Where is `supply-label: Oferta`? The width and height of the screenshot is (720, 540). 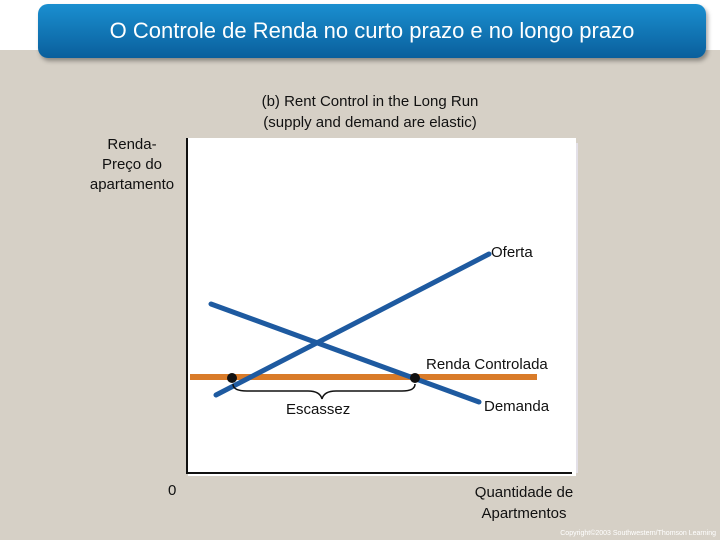 supply-label: Oferta is located at coordinates (512, 252).